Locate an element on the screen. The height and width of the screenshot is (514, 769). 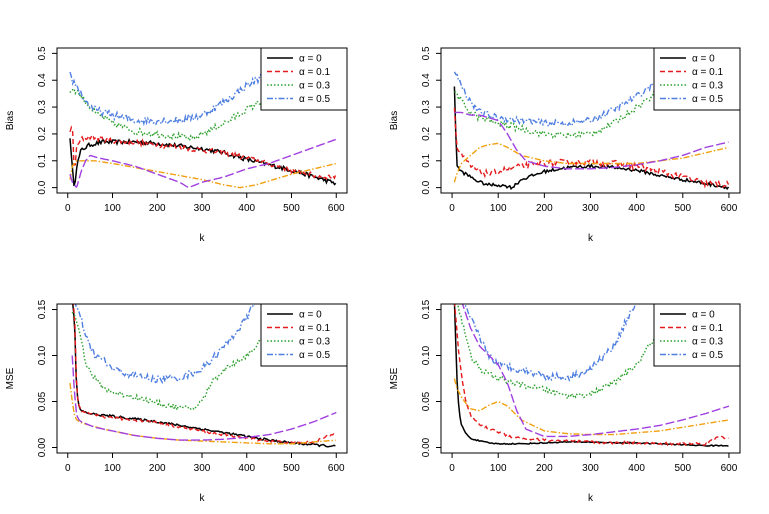
y-tick-label: 0.3 is located at coordinates (426, 107).